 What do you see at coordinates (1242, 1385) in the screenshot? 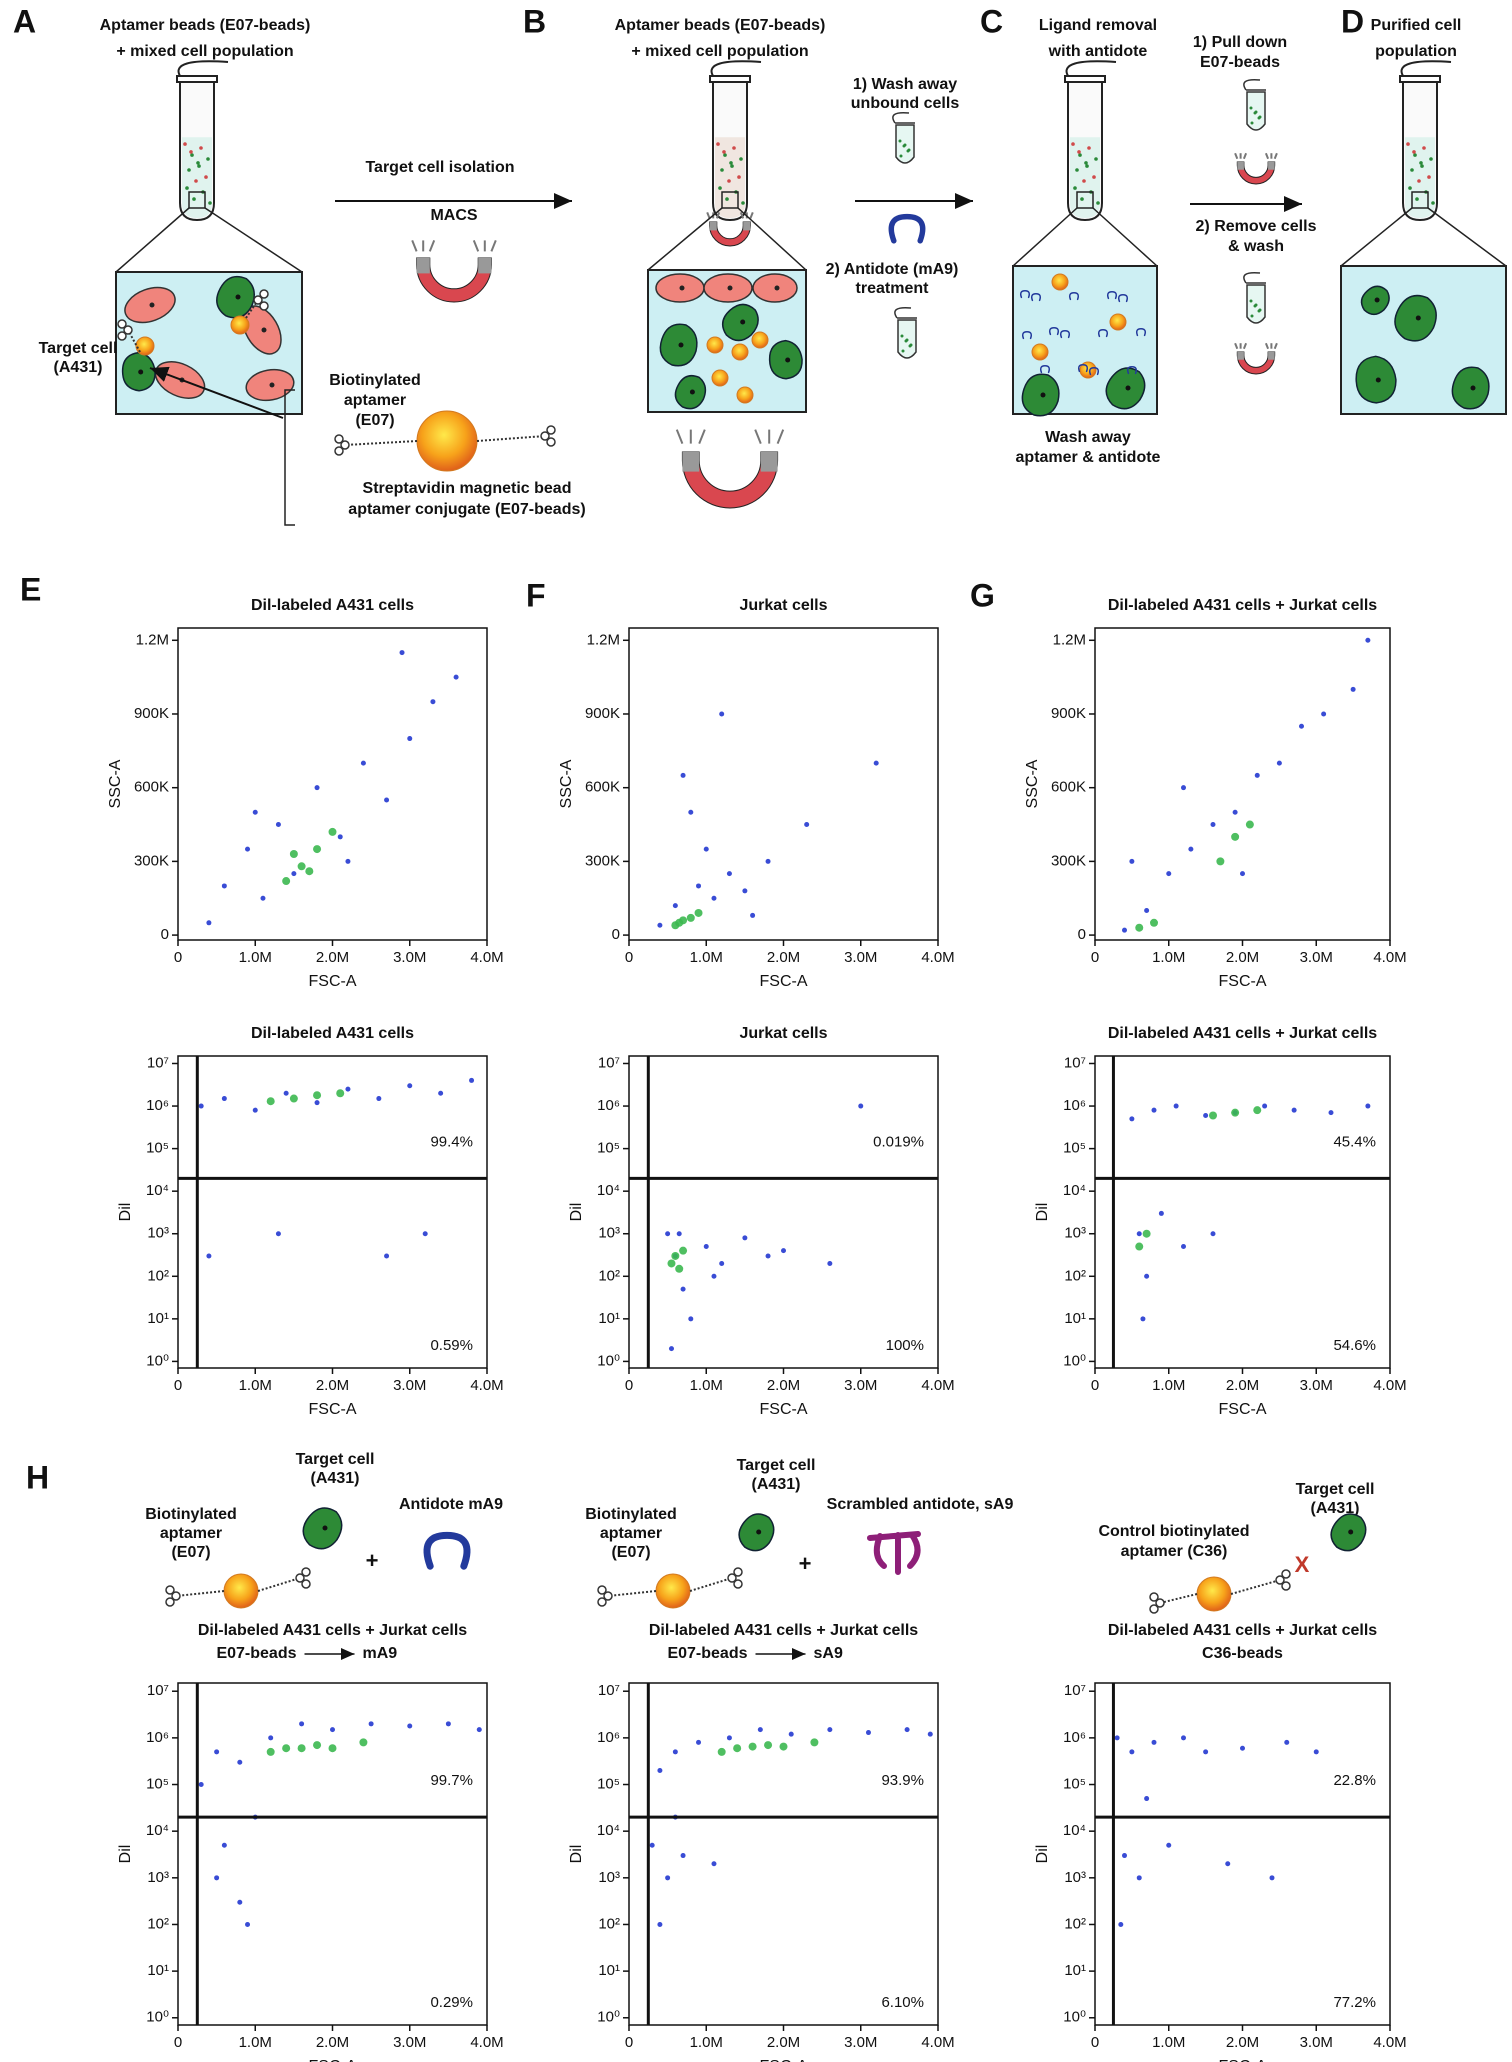
I see `x-tick-label: 2.0M` at bounding box center [1242, 1385].